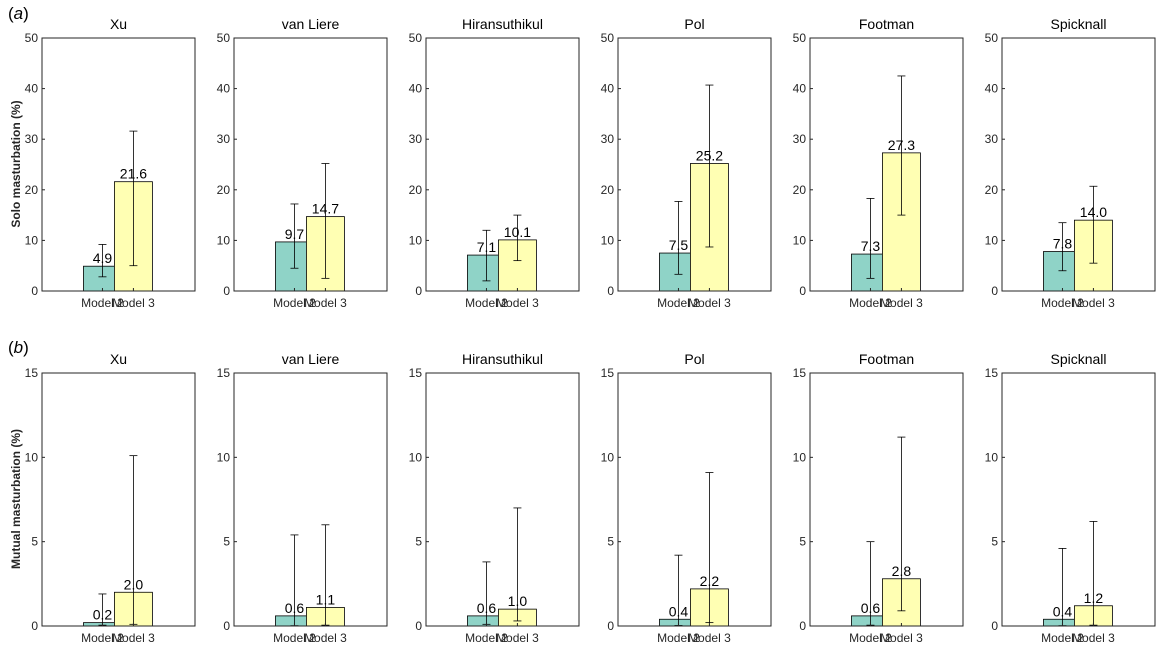 This screenshot has height=649, width=1157. What do you see at coordinates (118, 24) in the screenshot?
I see `p0-title: Xu` at bounding box center [118, 24].